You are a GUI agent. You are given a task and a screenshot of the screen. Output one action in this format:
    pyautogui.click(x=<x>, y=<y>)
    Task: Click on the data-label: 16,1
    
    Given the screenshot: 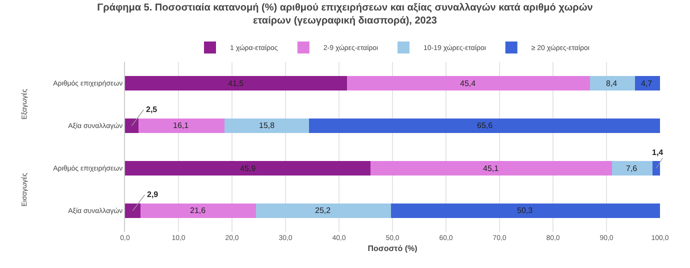 What is the action you would take?
    pyautogui.click(x=181, y=125)
    